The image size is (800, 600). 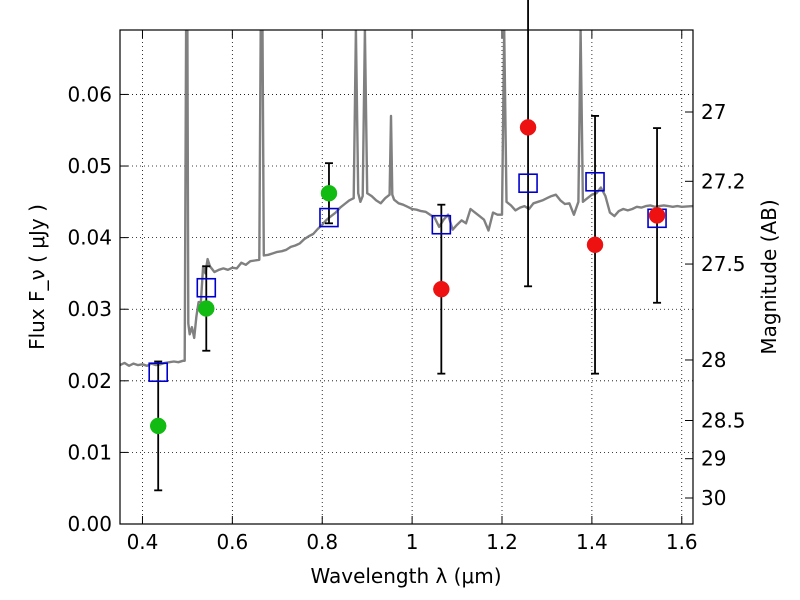 I want to click on y2-axis-label: Magnitude (AB), so click(x=769, y=276).